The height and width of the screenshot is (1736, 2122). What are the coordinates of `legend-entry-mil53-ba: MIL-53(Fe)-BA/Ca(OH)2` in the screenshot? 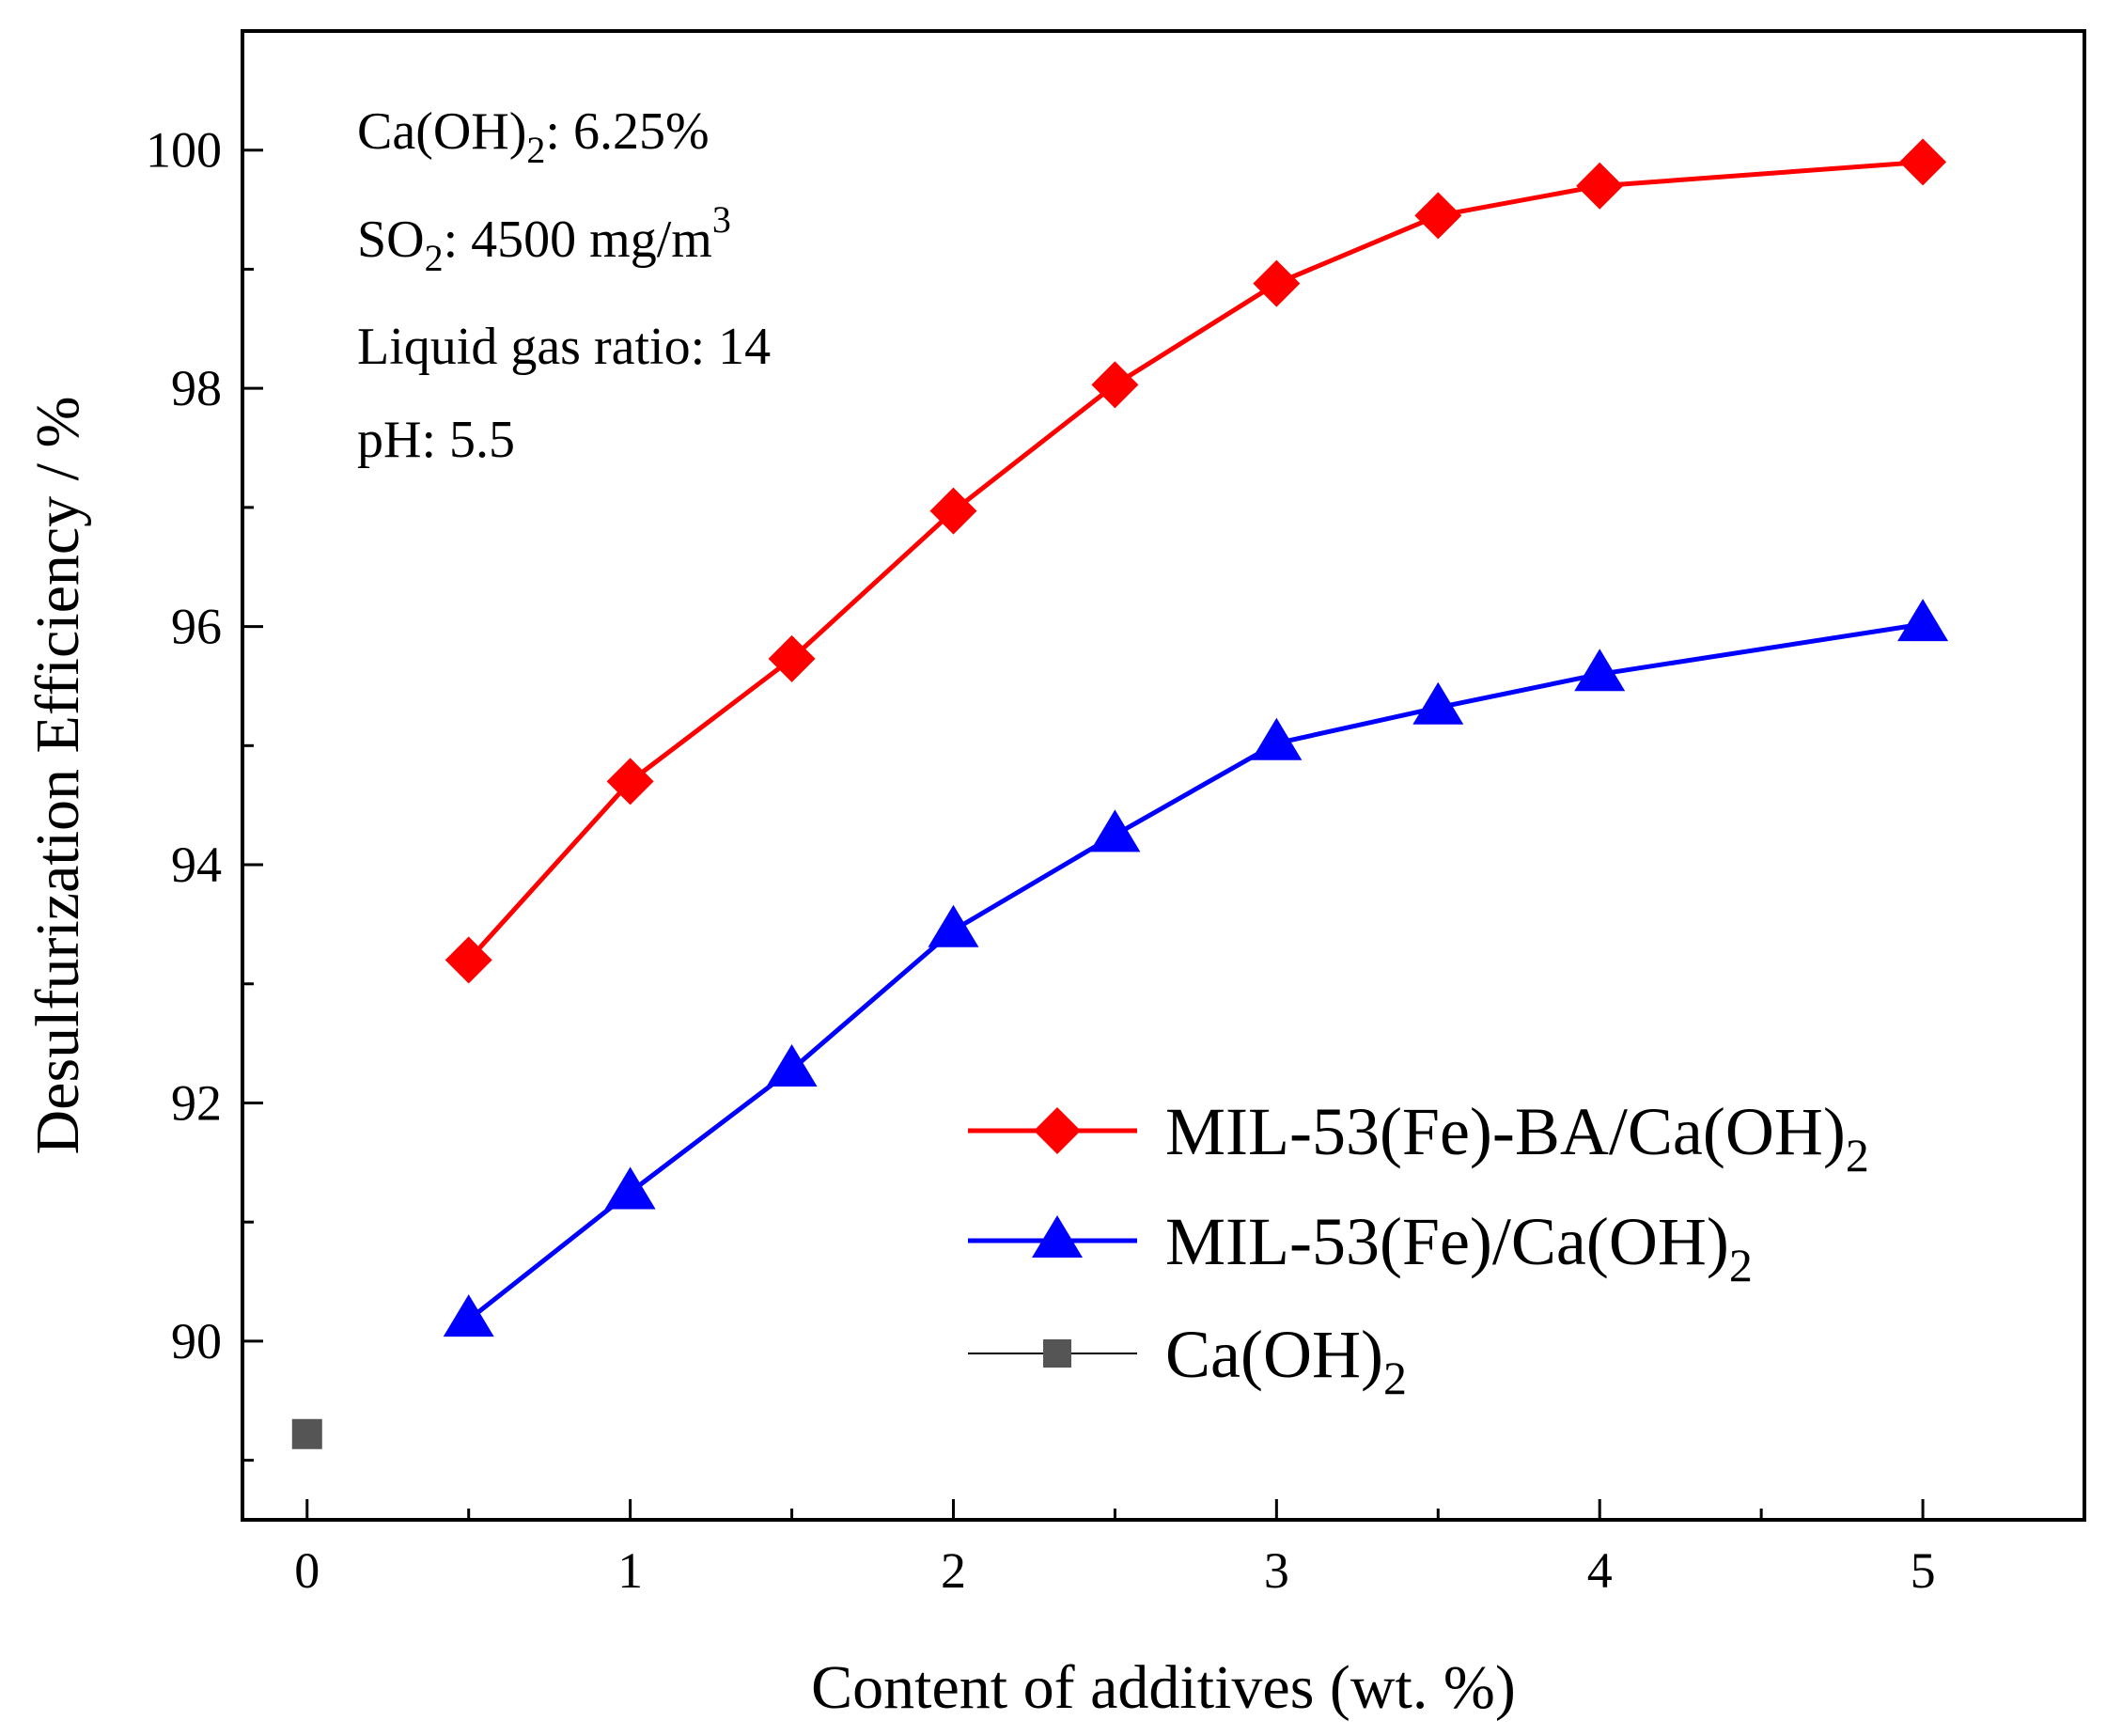 It's located at (1419, 1137).